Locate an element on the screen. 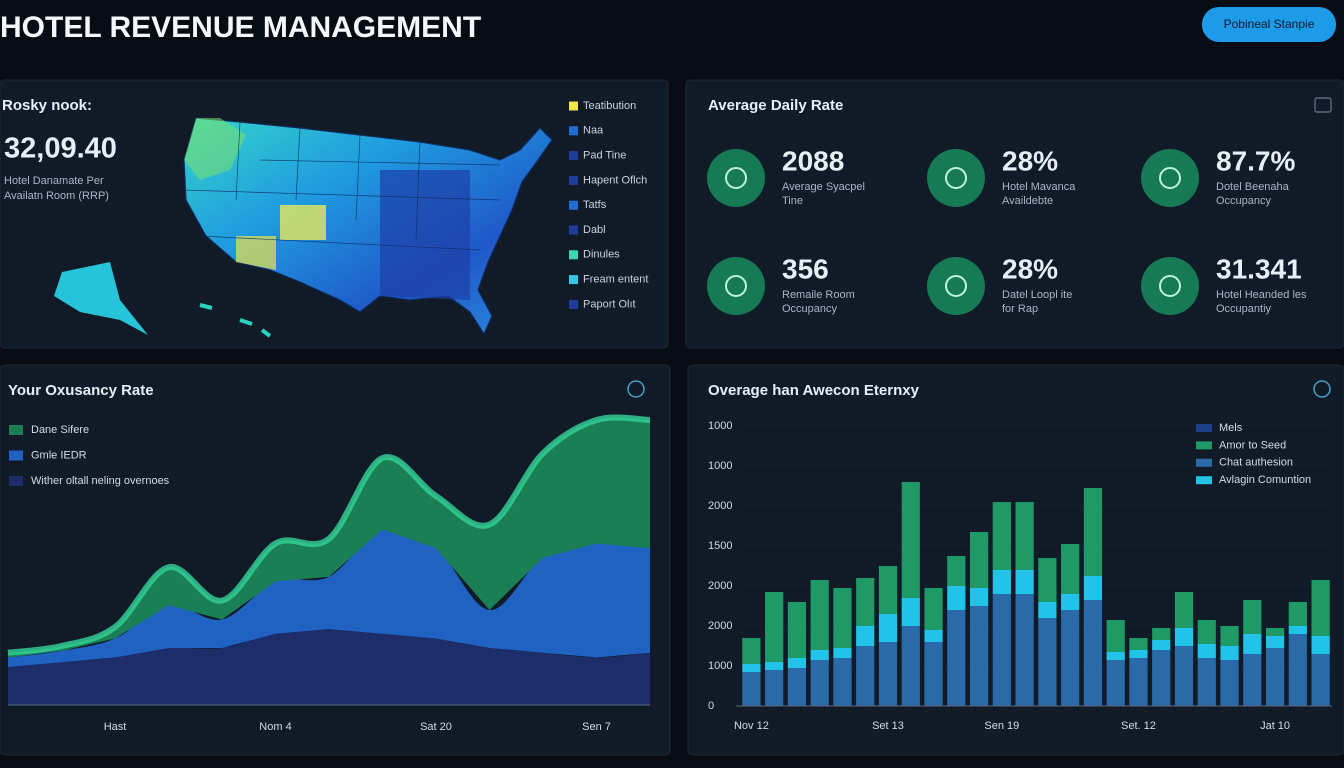 The image size is (1344, 768). legend-label: Dane Sifere is located at coordinates (60, 430).